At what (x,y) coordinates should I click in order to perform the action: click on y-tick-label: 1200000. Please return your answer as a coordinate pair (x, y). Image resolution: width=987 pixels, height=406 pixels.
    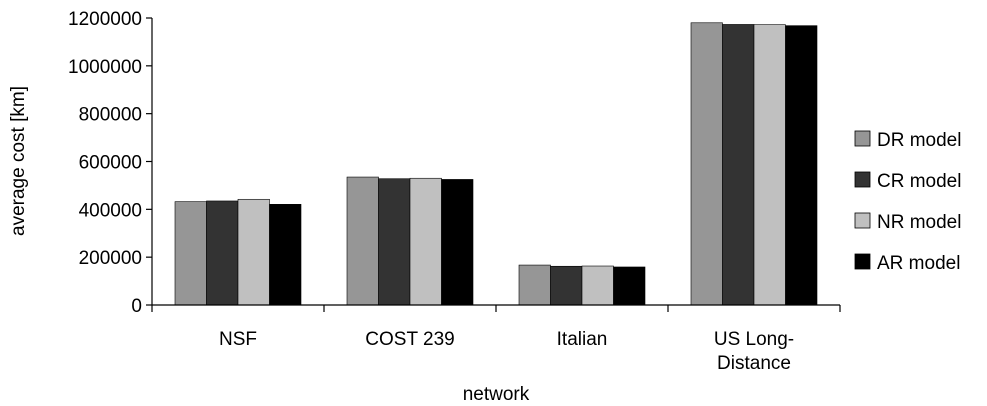
    Looking at the image, I should click on (105, 19).